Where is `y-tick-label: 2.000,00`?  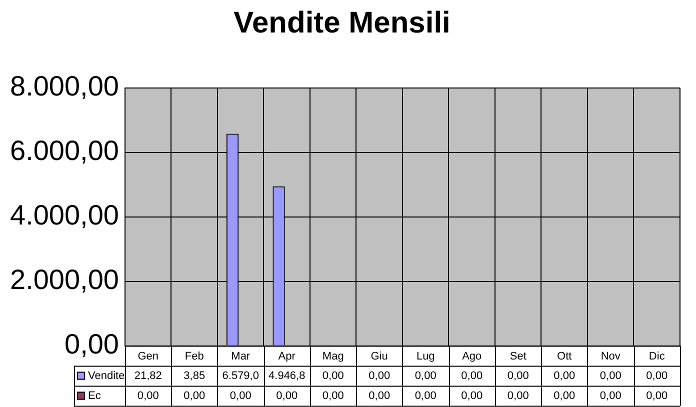
y-tick-label: 2.000,00 is located at coordinates (64, 280).